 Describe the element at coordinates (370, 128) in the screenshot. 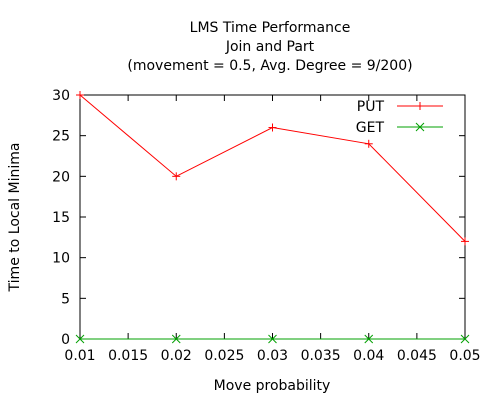

I see `legend-label-get: GET` at that location.